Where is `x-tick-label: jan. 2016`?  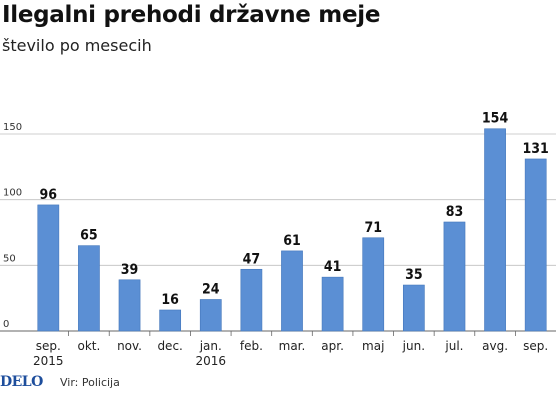 x-tick-label: jan. 2016 is located at coordinates (210, 353).